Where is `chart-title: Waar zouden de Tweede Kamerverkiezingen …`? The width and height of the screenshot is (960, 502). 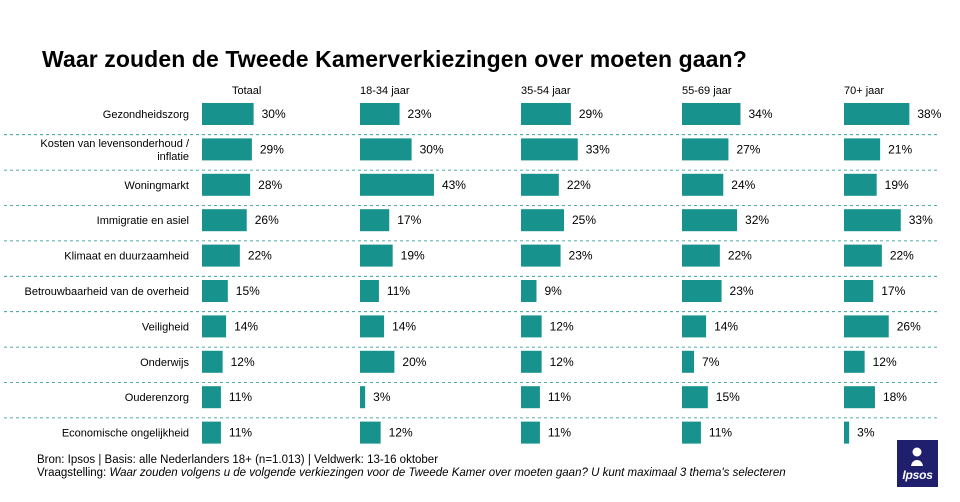
chart-title: Waar zouden de Tweede Kamerverkiezingen … is located at coordinates (394, 59).